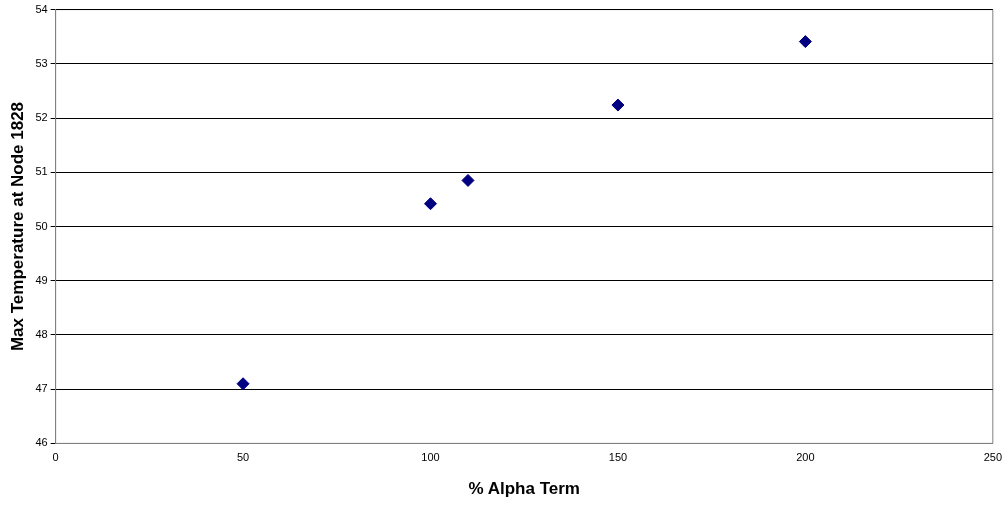 The height and width of the screenshot is (508, 1005). I want to click on x-tick-label: 200, so click(805, 457).